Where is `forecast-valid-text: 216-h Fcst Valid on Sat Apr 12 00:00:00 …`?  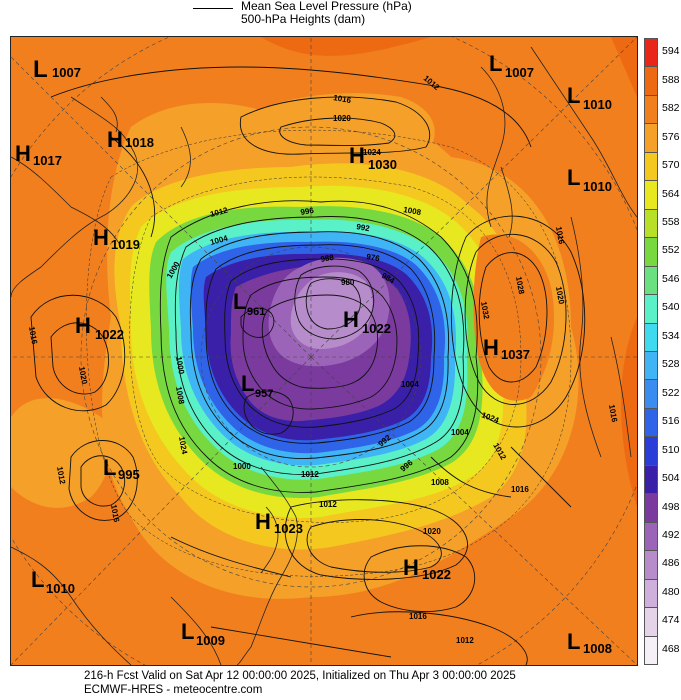
forecast-valid-text: 216-h Fcst Valid on Sat Apr 12 00:00:00 … is located at coordinates (300, 676).